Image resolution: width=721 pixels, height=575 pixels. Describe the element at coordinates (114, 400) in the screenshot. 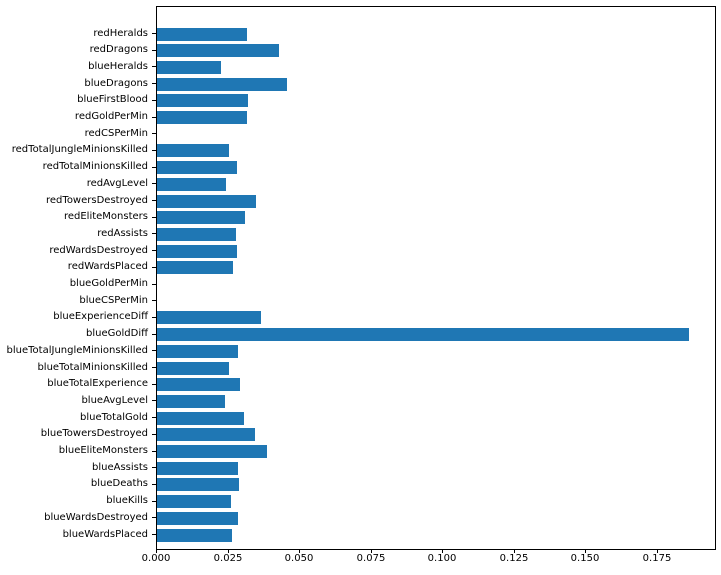

I see `y-tick-label: blueAvgLevel` at that location.